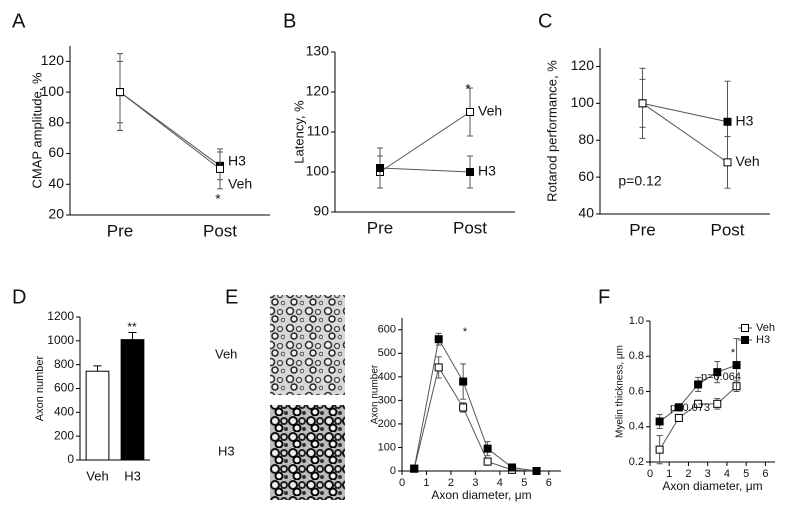 The width and height of the screenshot is (796, 517). What do you see at coordinates (19, 21) in the screenshot?
I see `panel-letter: A` at bounding box center [19, 21].